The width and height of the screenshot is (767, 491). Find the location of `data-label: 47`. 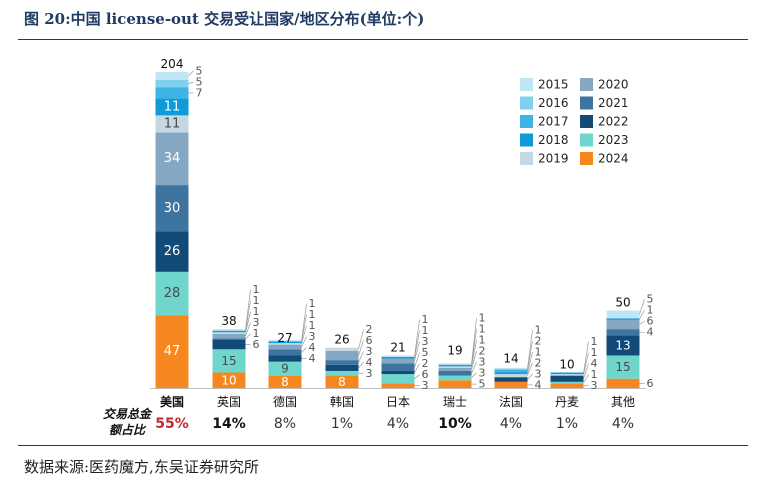

data-label: 47 is located at coordinates (172, 351).